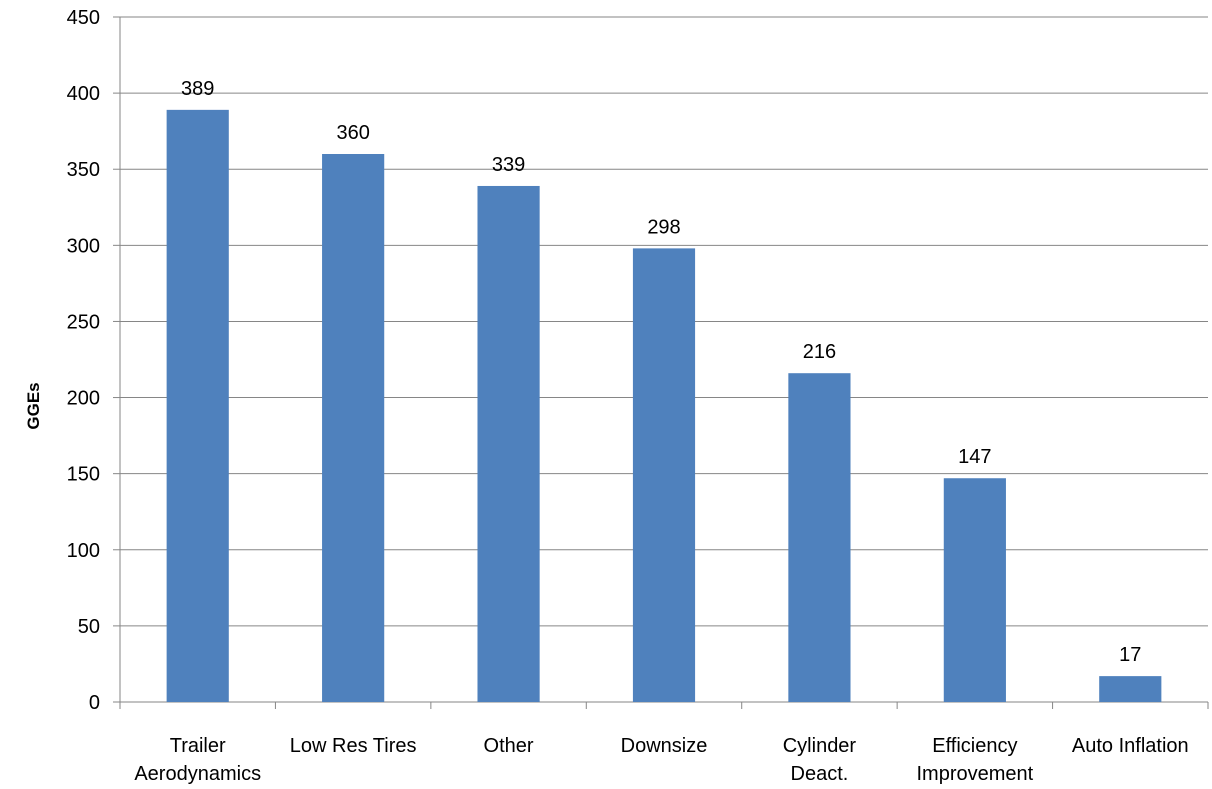 This screenshot has height=789, width=1212. I want to click on data-label: 389, so click(197, 89).